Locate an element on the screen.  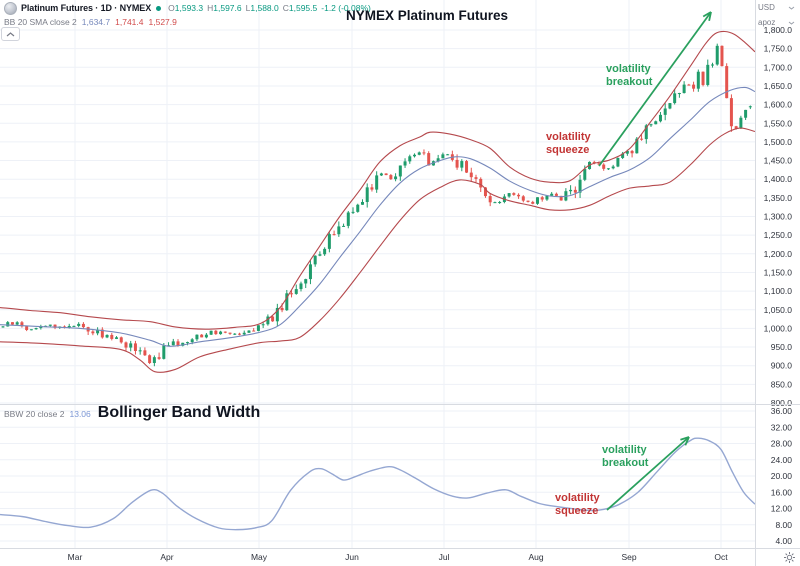
price-tick-label: 950.0 is located at coordinates (782, 347).